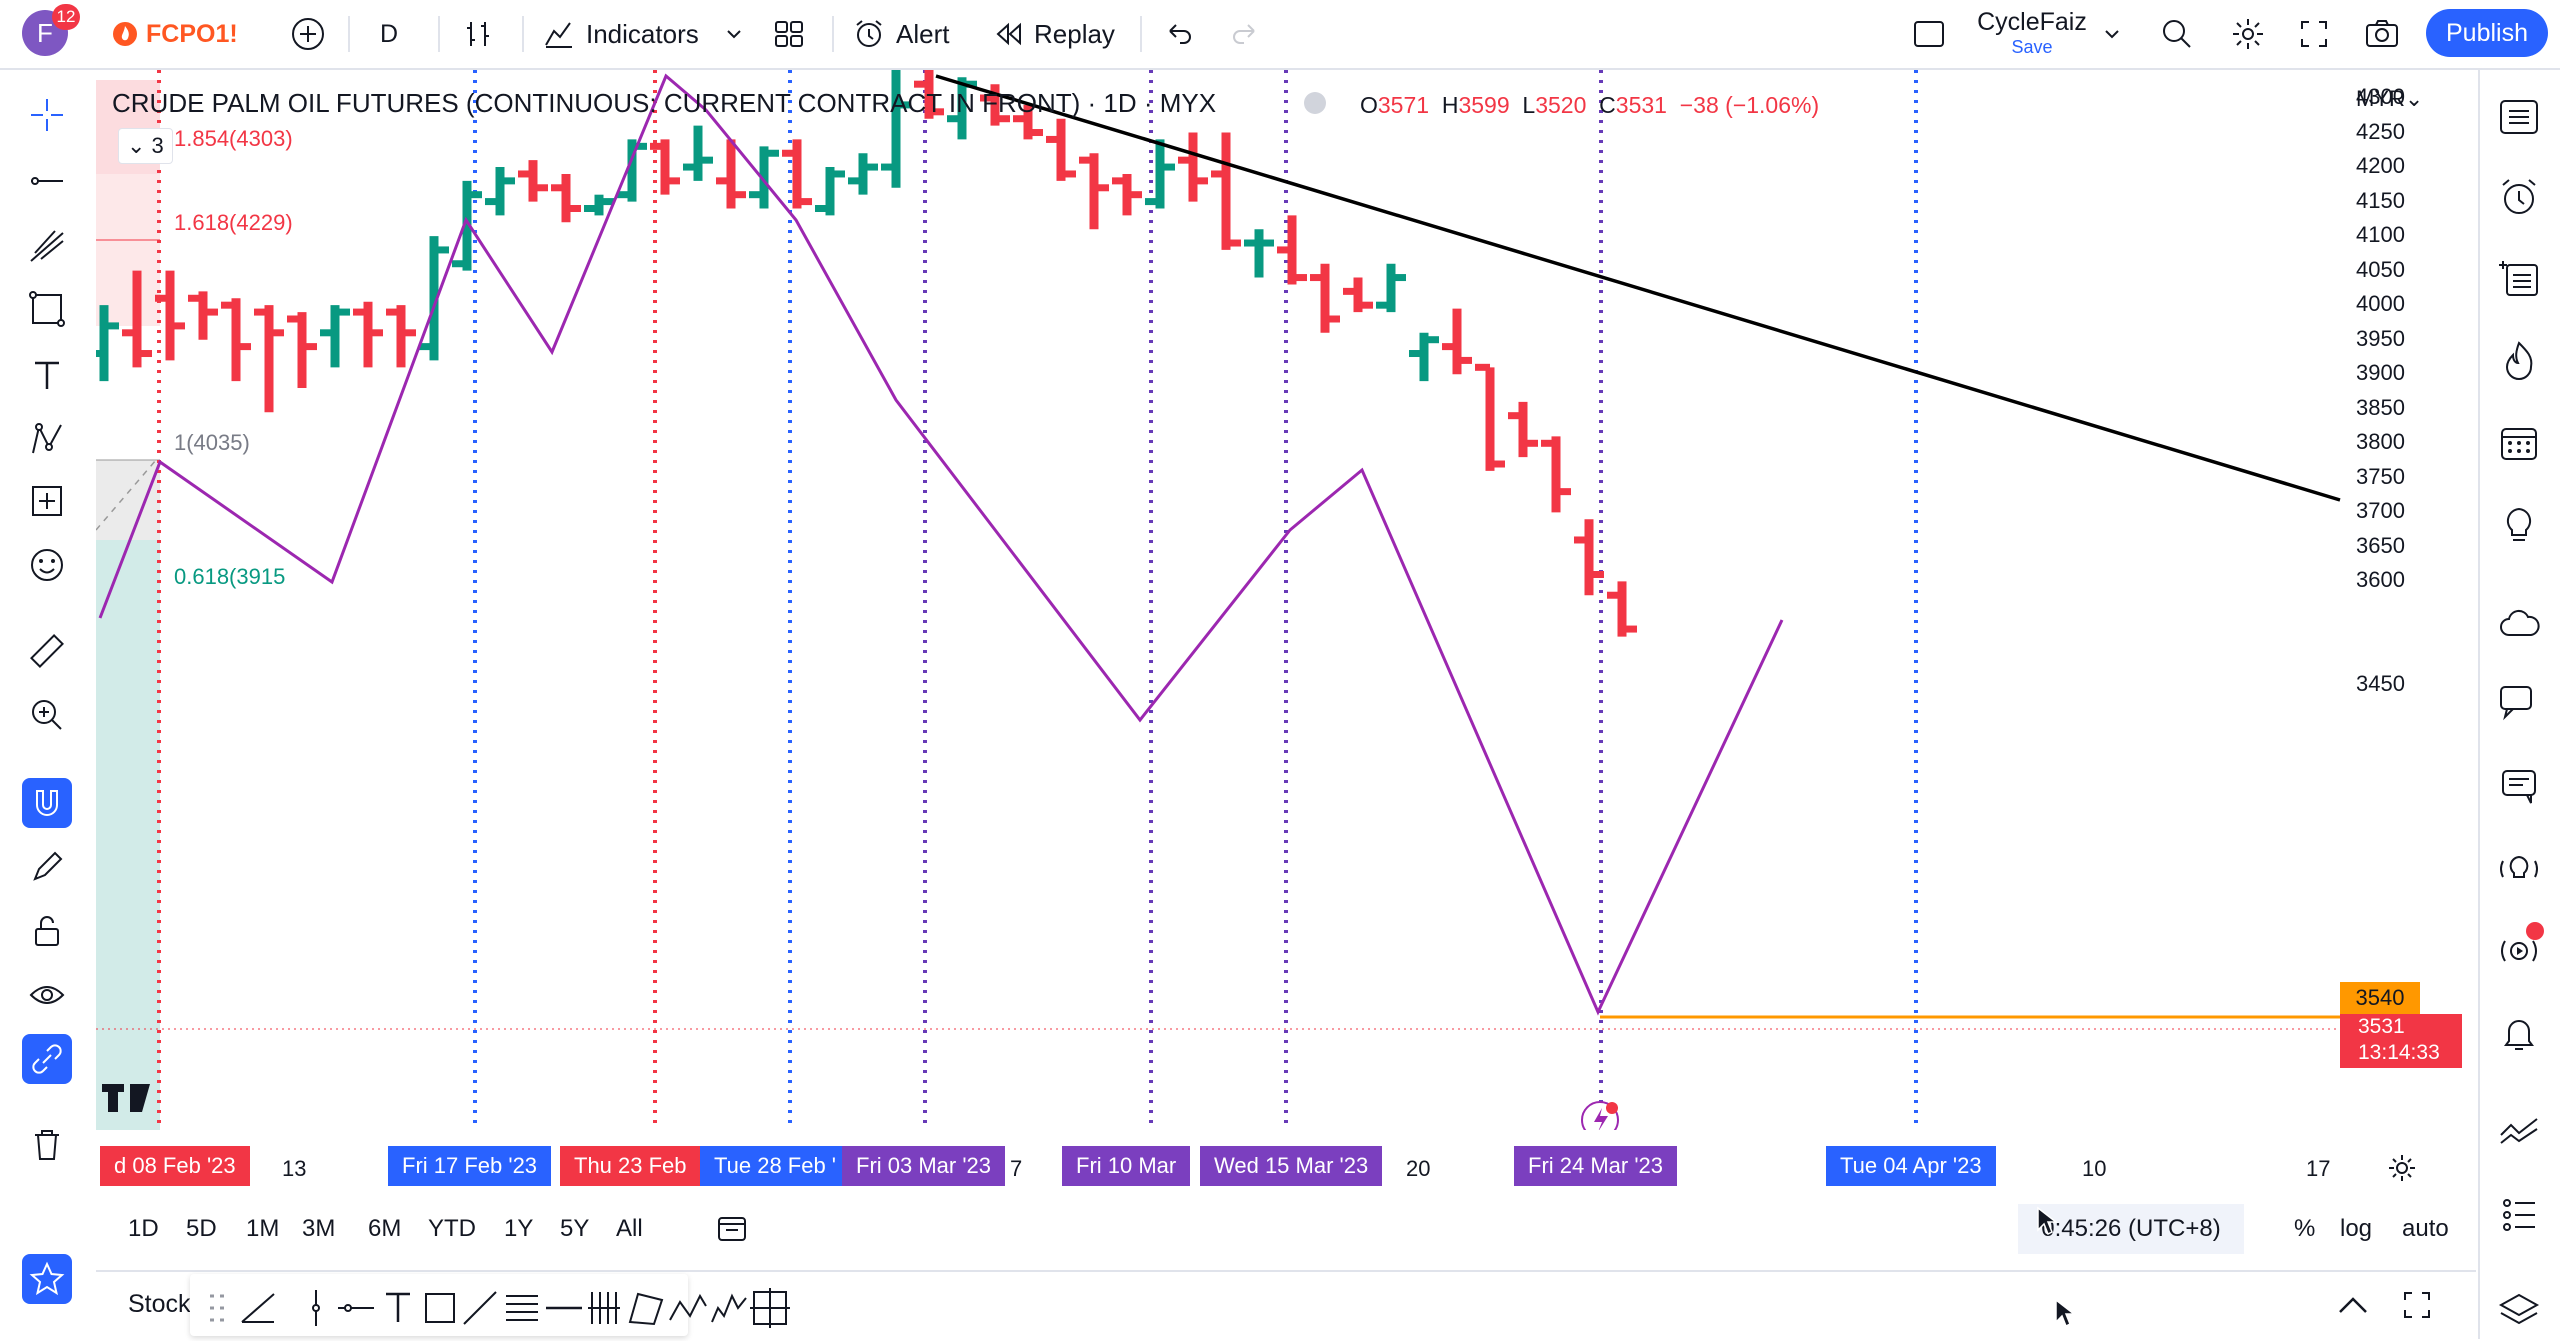 The image size is (2560, 1341). I want to click on abc-pattern-tool, so click(688, 1308).